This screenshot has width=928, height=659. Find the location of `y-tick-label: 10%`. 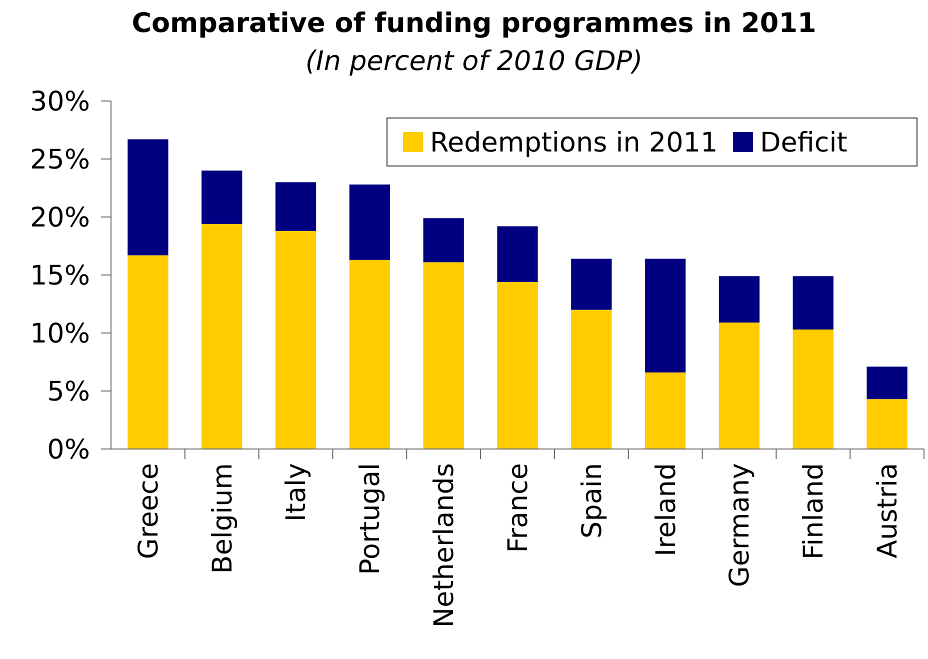

y-tick-label: 10% is located at coordinates (60, 334).